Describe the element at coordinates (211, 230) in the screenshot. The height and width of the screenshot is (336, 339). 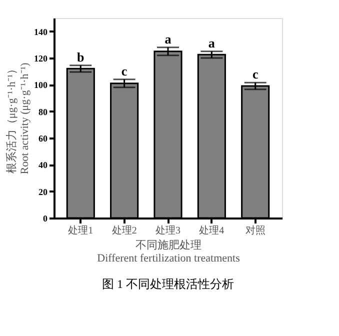
I see `x-tick-label: 处理4` at that location.